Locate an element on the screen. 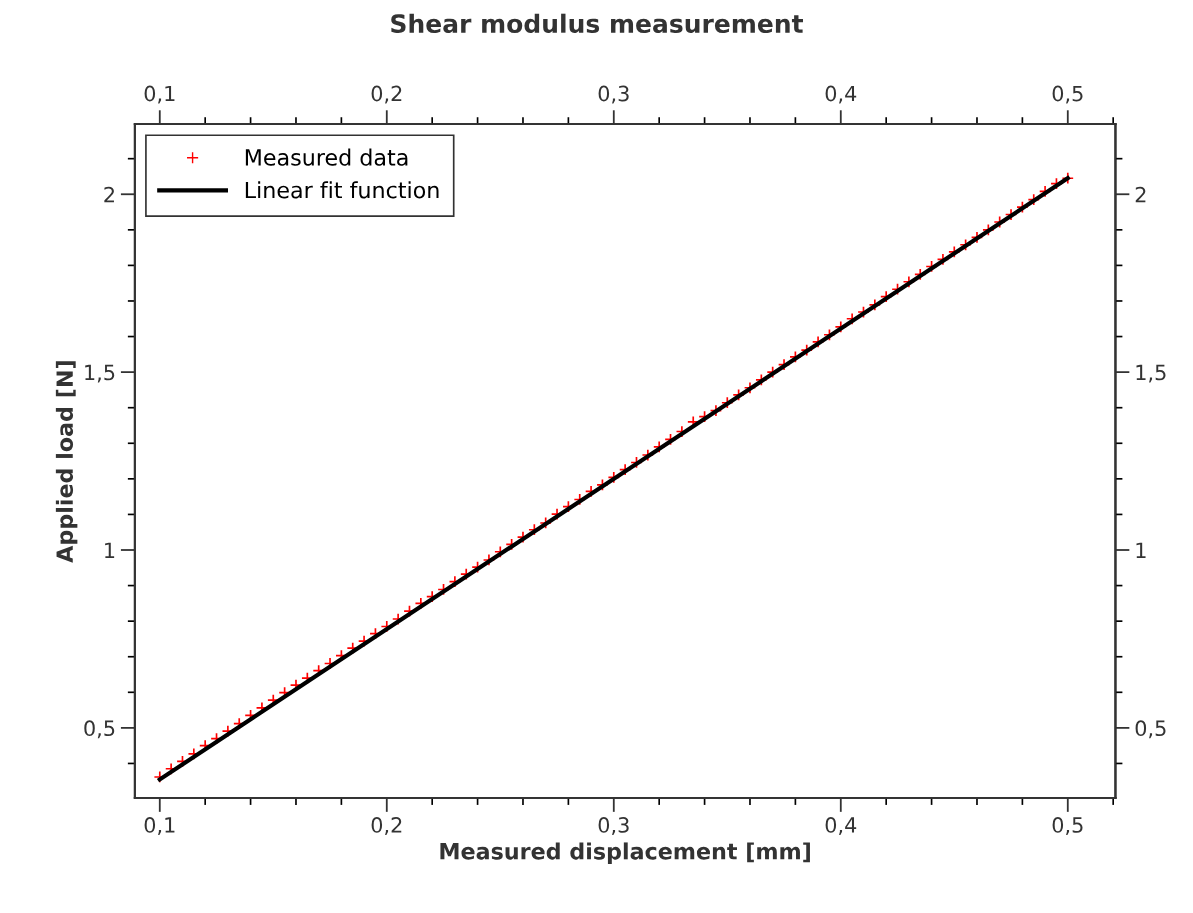 The height and width of the screenshot is (913, 1193). x-tick-label: 0,5 is located at coordinates (1067, 826).